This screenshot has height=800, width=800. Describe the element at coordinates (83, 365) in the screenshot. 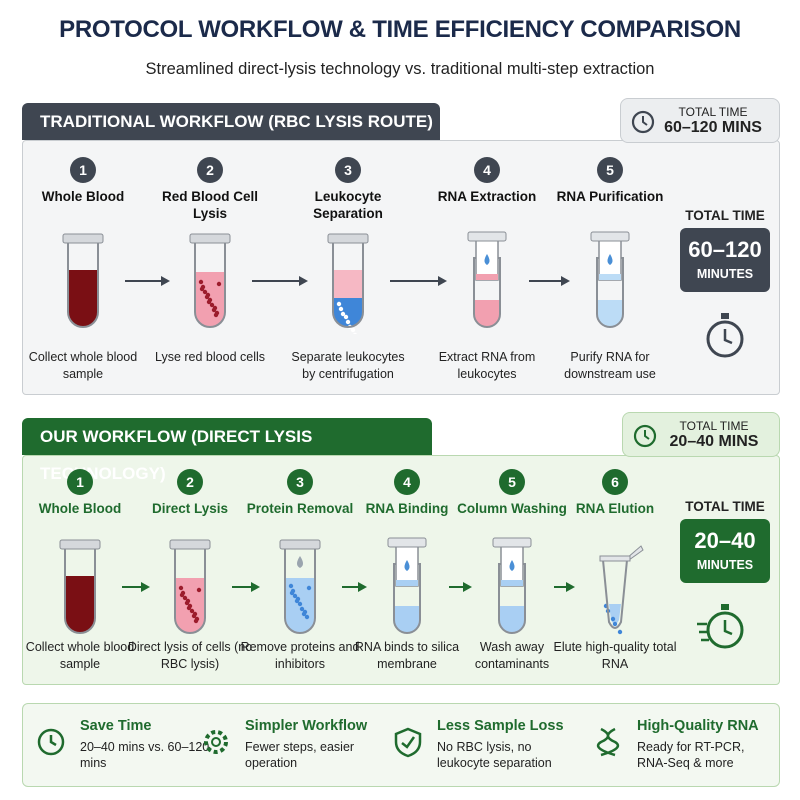

I see `step-caption: Collect whole blood sample` at that location.